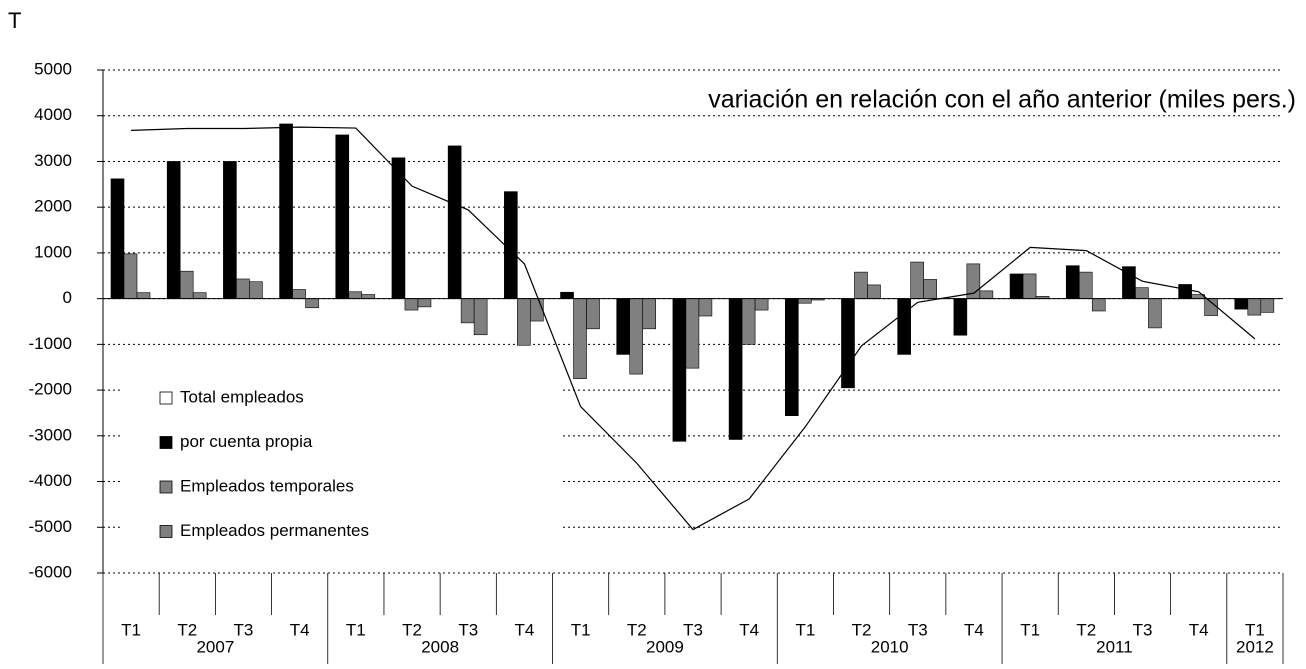  What do you see at coordinates (50, 526) in the screenshot?
I see `y-tick-label: -5000` at bounding box center [50, 526].